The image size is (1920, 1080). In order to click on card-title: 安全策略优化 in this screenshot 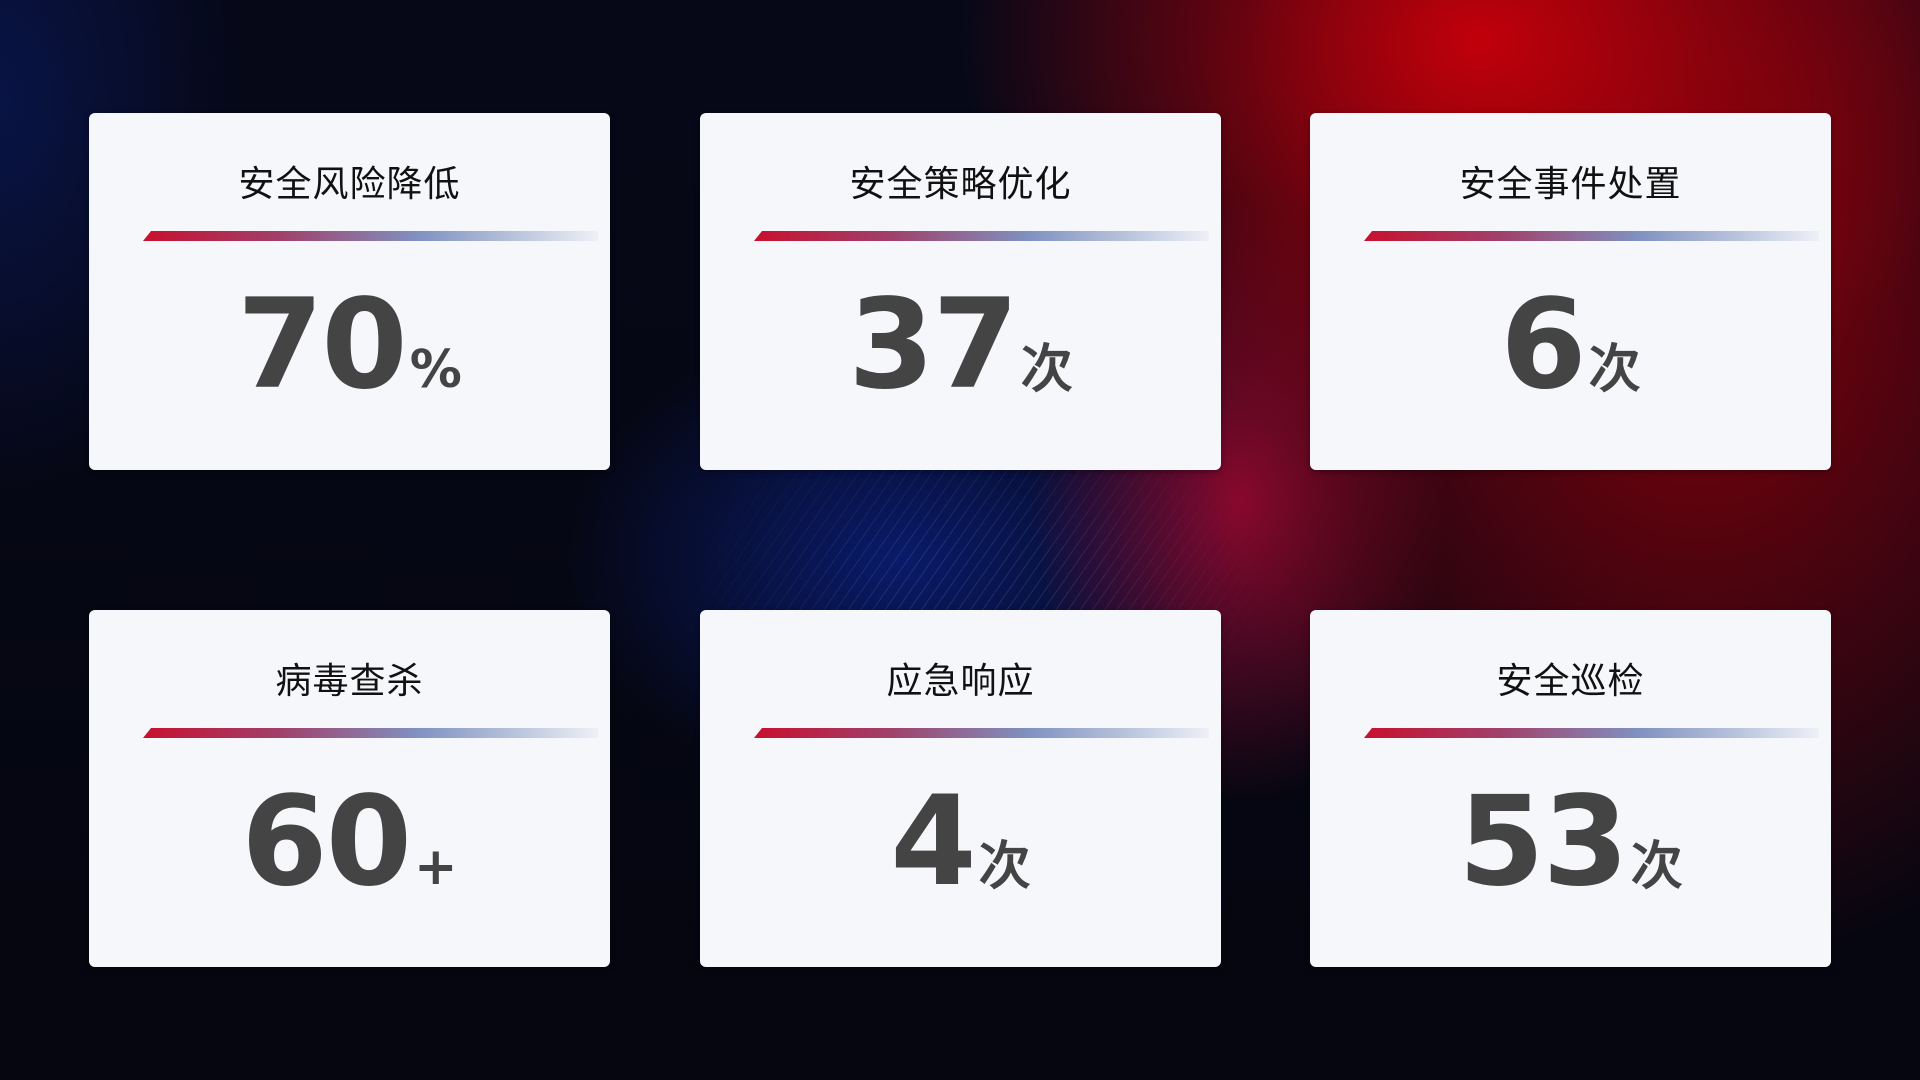, I will do `click(960, 184)`.